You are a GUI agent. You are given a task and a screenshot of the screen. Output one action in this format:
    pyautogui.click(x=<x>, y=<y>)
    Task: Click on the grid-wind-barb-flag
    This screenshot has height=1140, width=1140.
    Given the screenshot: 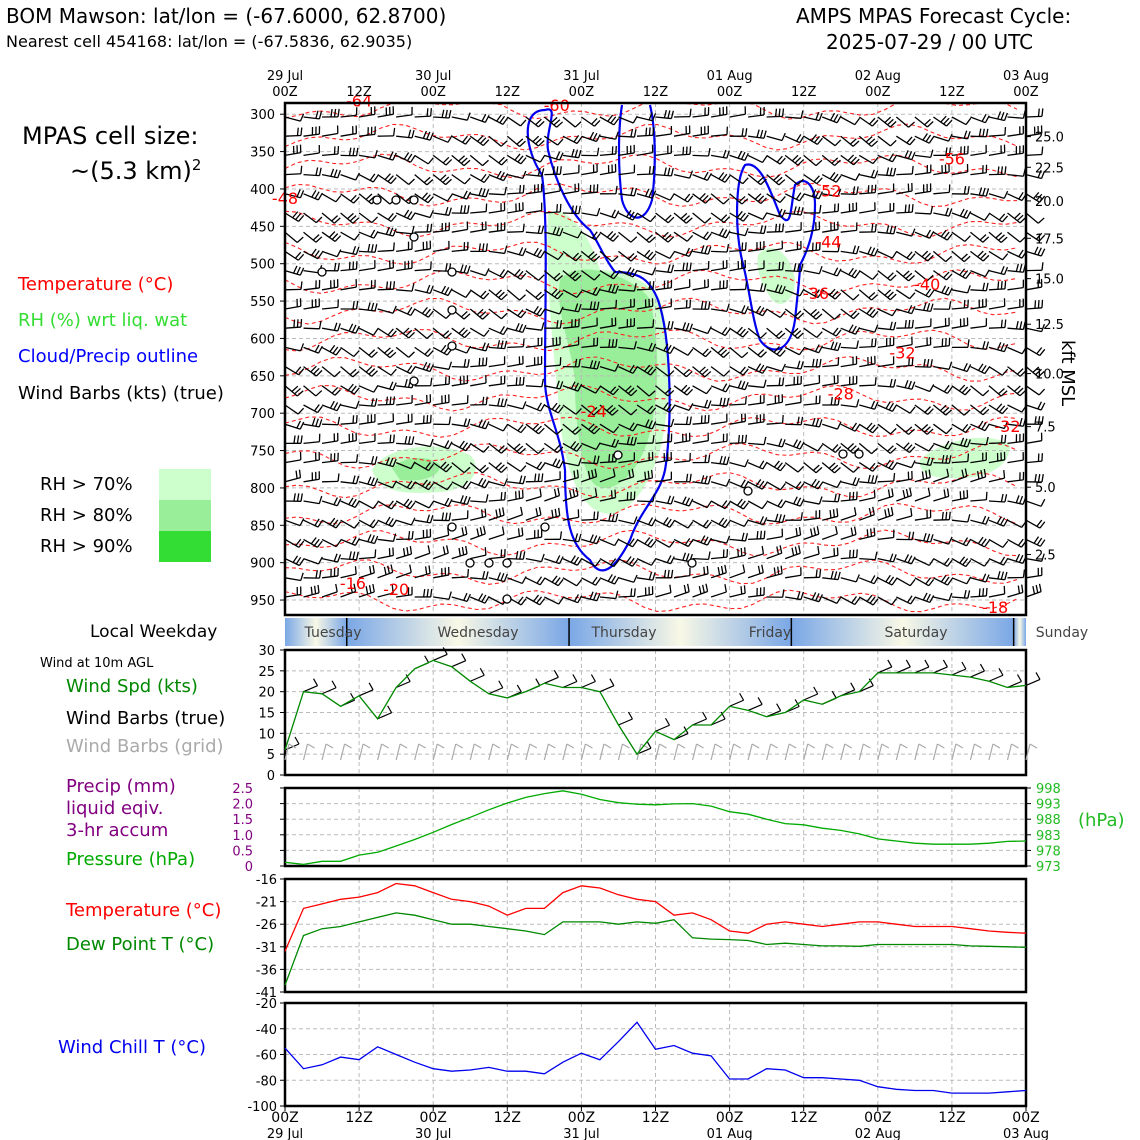 What is the action you would take?
    pyautogui.click(x=515, y=746)
    